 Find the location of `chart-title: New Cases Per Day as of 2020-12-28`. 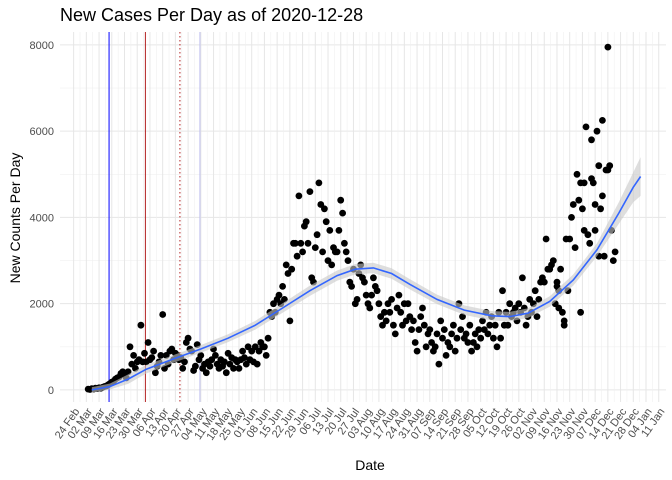

chart-title: New Cases Per Day as of 2020-12-28 is located at coordinates (212, 15).